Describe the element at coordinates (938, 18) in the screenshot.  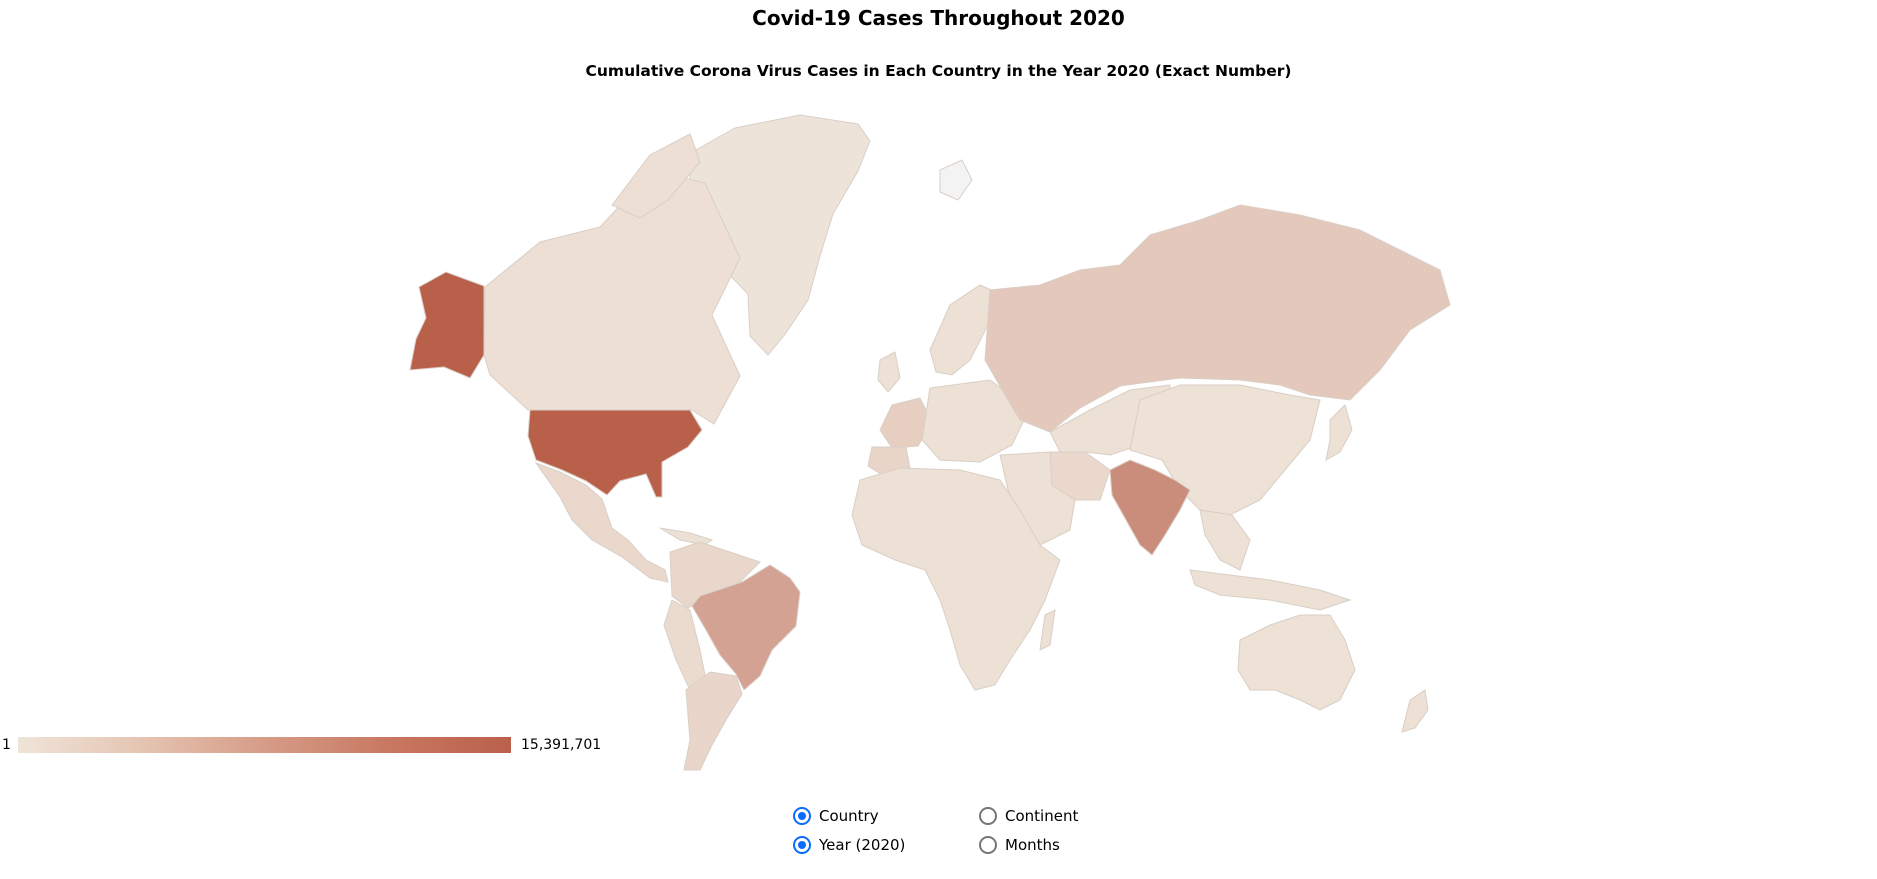
I see `page-title: Covid-19 Cases Throughout 2020` at that location.